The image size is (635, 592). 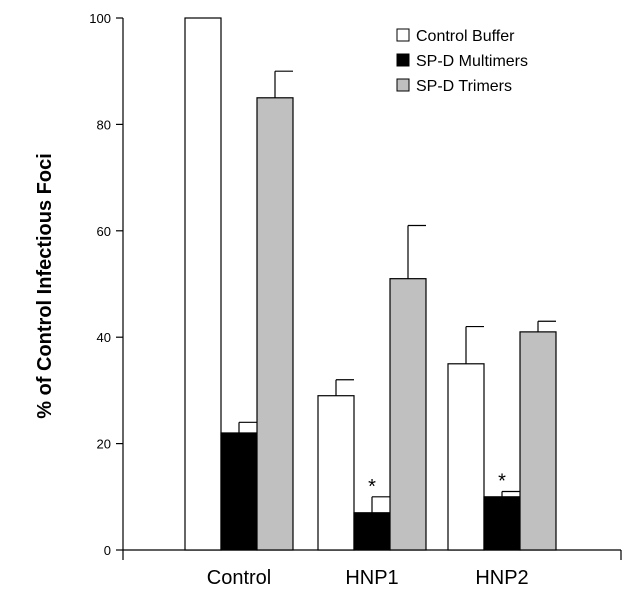 I want to click on x-tick-label: HNP1, so click(x=371, y=578).